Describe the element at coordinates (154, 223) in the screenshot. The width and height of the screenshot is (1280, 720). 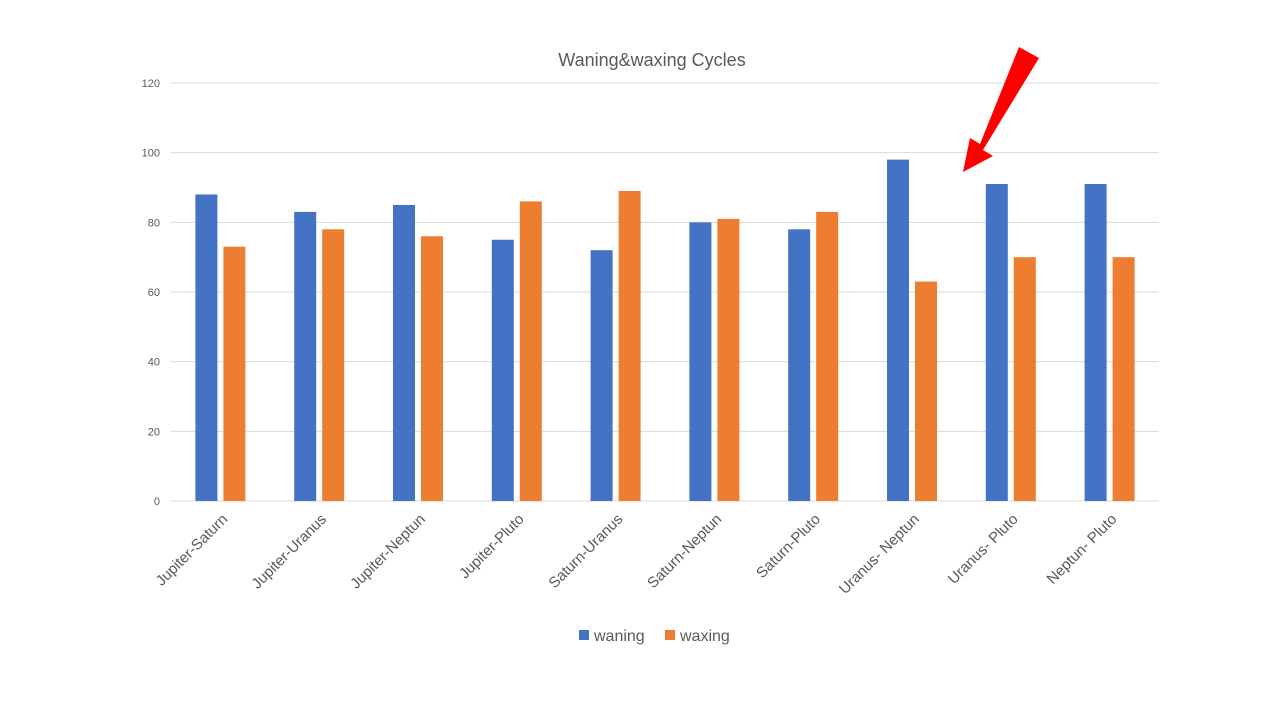
I see `y-tick-label: 80` at that location.